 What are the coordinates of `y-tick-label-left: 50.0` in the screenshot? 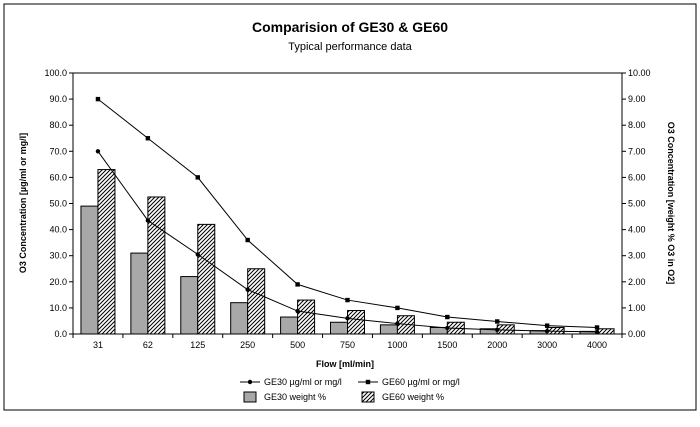 It's located at (58, 204).